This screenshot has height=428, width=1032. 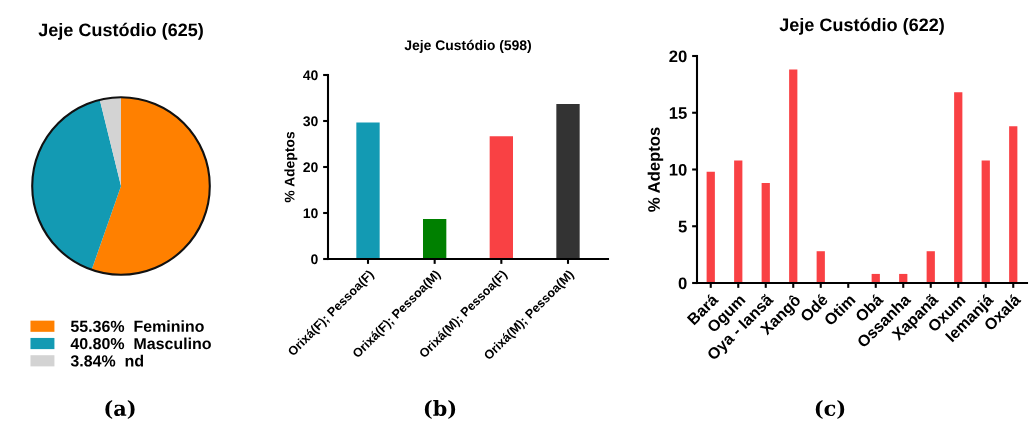 What do you see at coordinates (310, 121) in the screenshot?
I see `y-tick-label: 30` at bounding box center [310, 121].